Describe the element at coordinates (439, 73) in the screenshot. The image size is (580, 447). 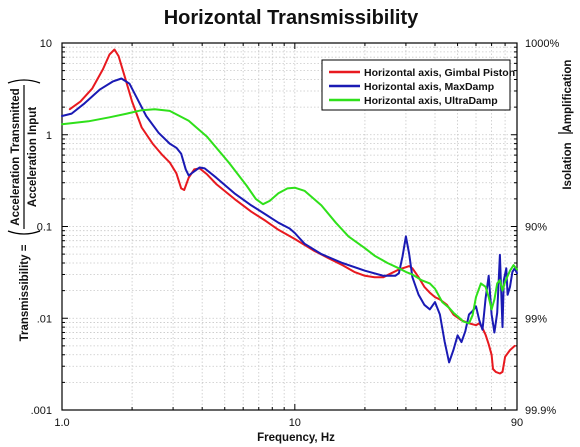
I see `legend-label-1: Horizontal axis, Gimbal Piston` at that location.